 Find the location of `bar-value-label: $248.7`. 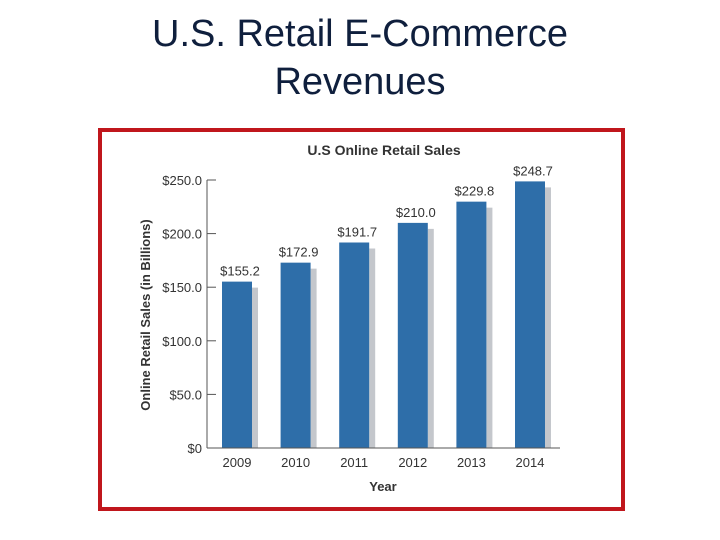

bar-value-label: $248.7 is located at coordinates (533, 170).